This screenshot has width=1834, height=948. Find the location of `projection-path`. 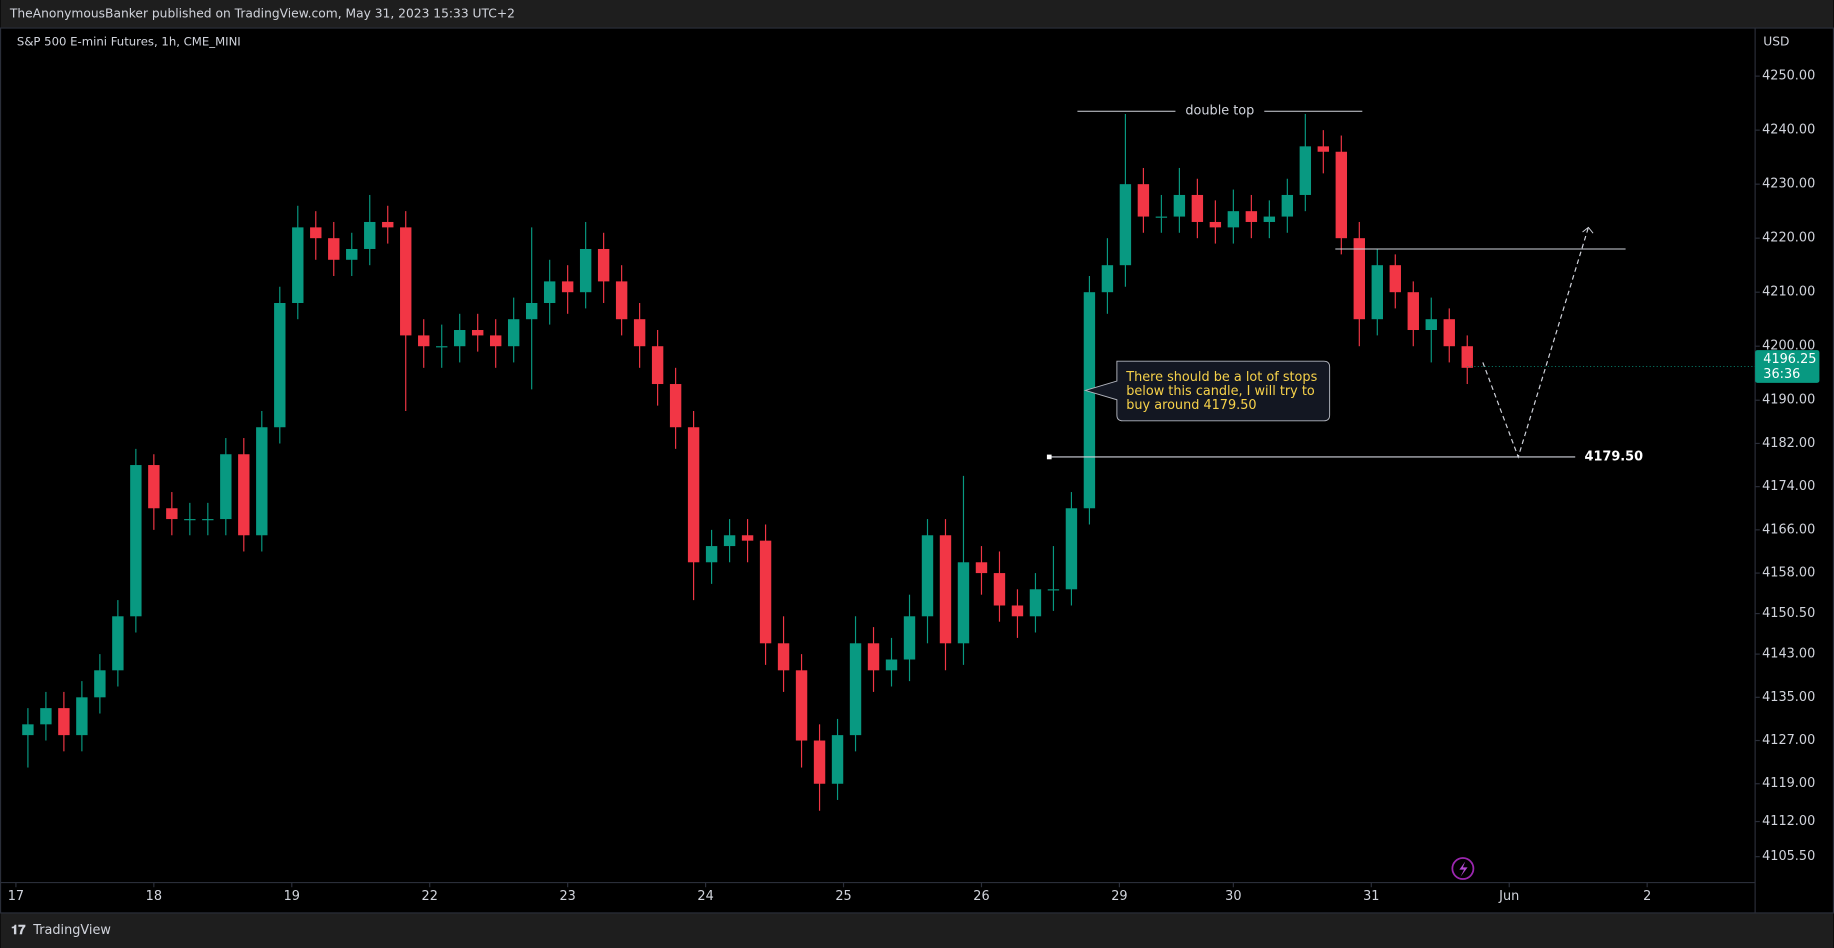

projection-path is located at coordinates (1535, 343).